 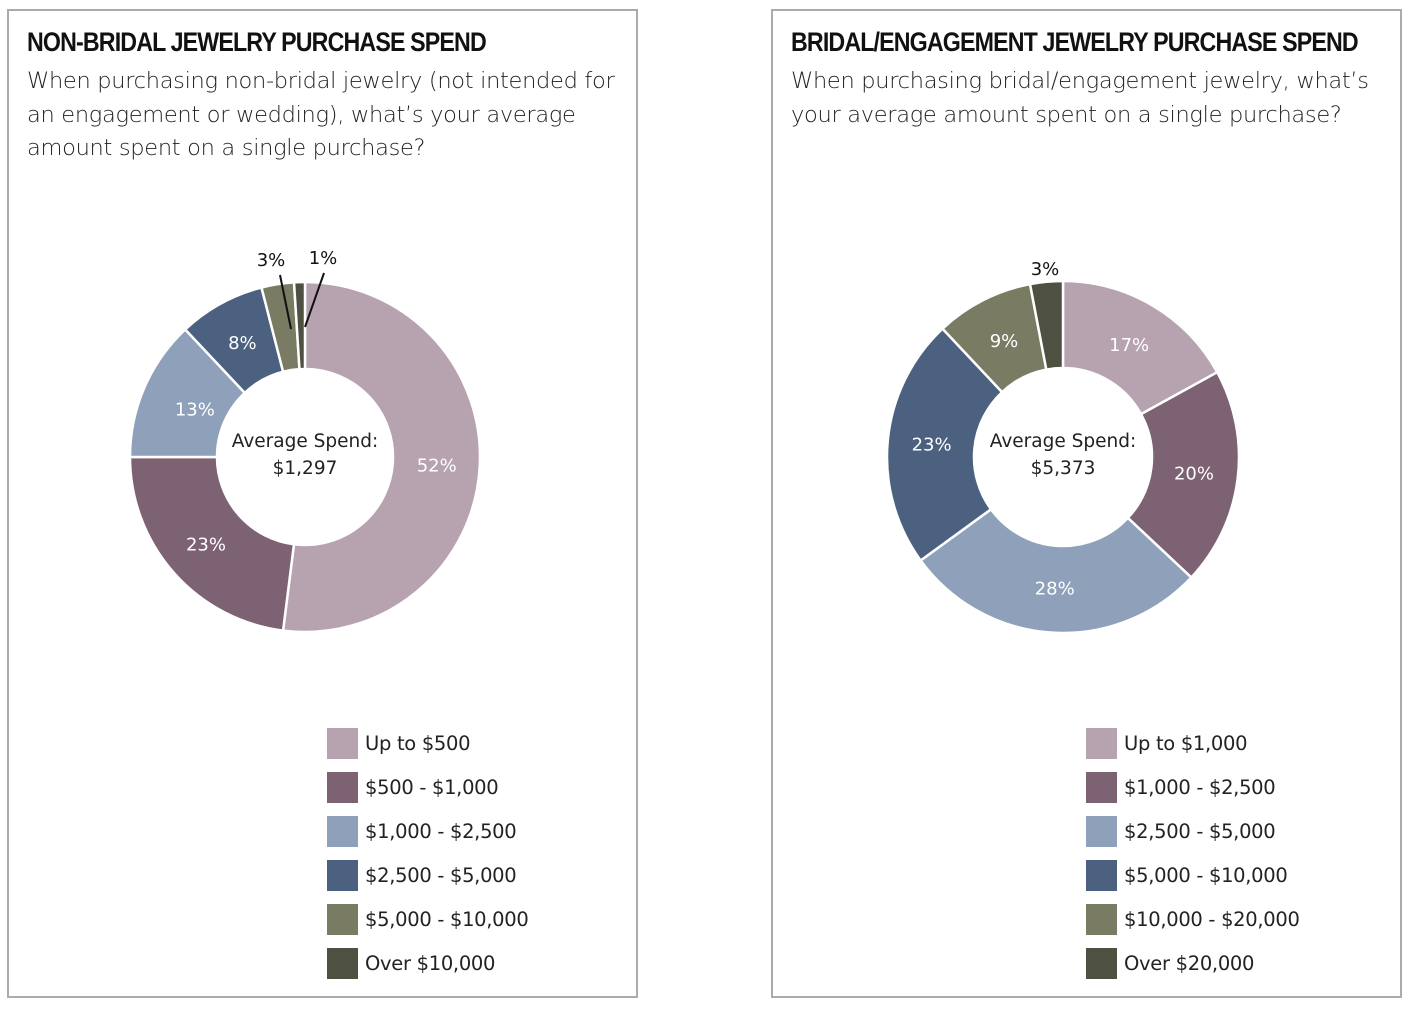 I want to click on segment-label: 28%, so click(x=1055, y=589).